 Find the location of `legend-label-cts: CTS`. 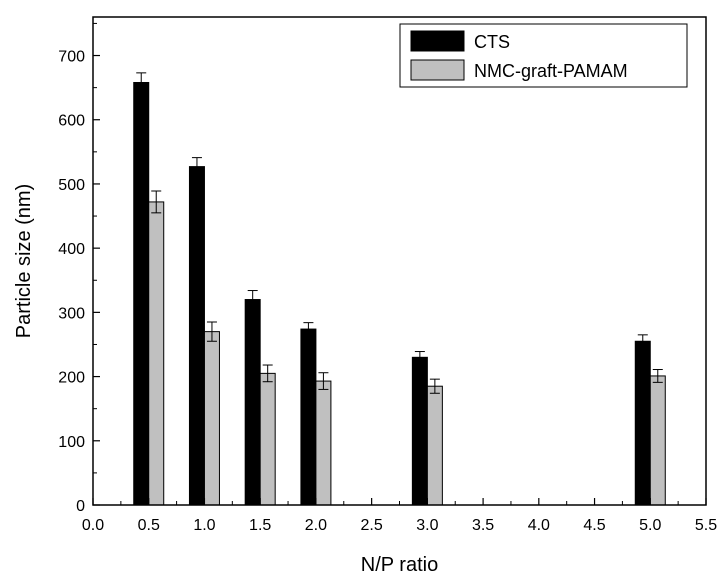

legend-label-cts: CTS is located at coordinates (492, 42).